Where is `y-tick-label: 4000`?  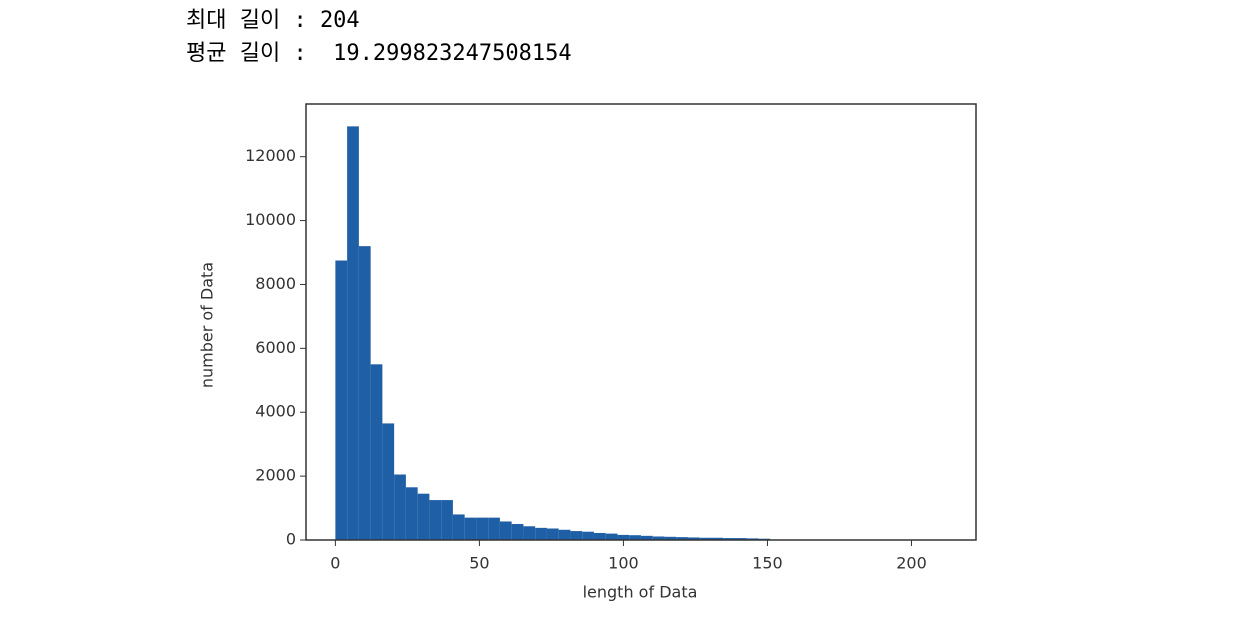 y-tick-label: 4000 is located at coordinates (275, 411).